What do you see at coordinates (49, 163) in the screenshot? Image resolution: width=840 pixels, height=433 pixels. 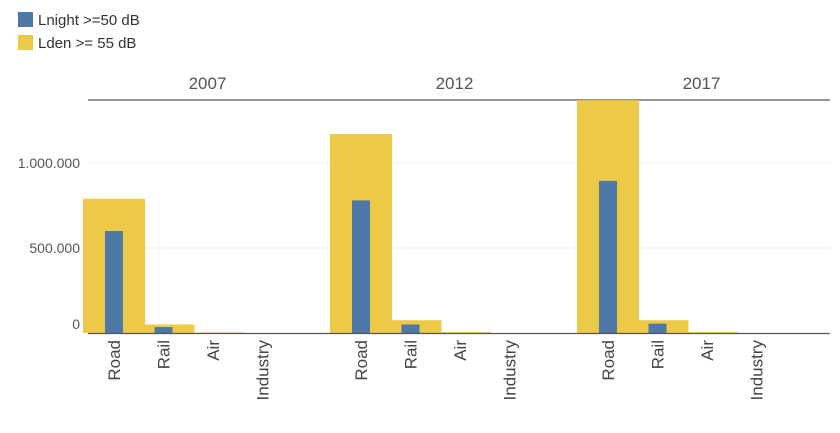 I see `y-tick-label: 1.000.000` at bounding box center [49, 163].